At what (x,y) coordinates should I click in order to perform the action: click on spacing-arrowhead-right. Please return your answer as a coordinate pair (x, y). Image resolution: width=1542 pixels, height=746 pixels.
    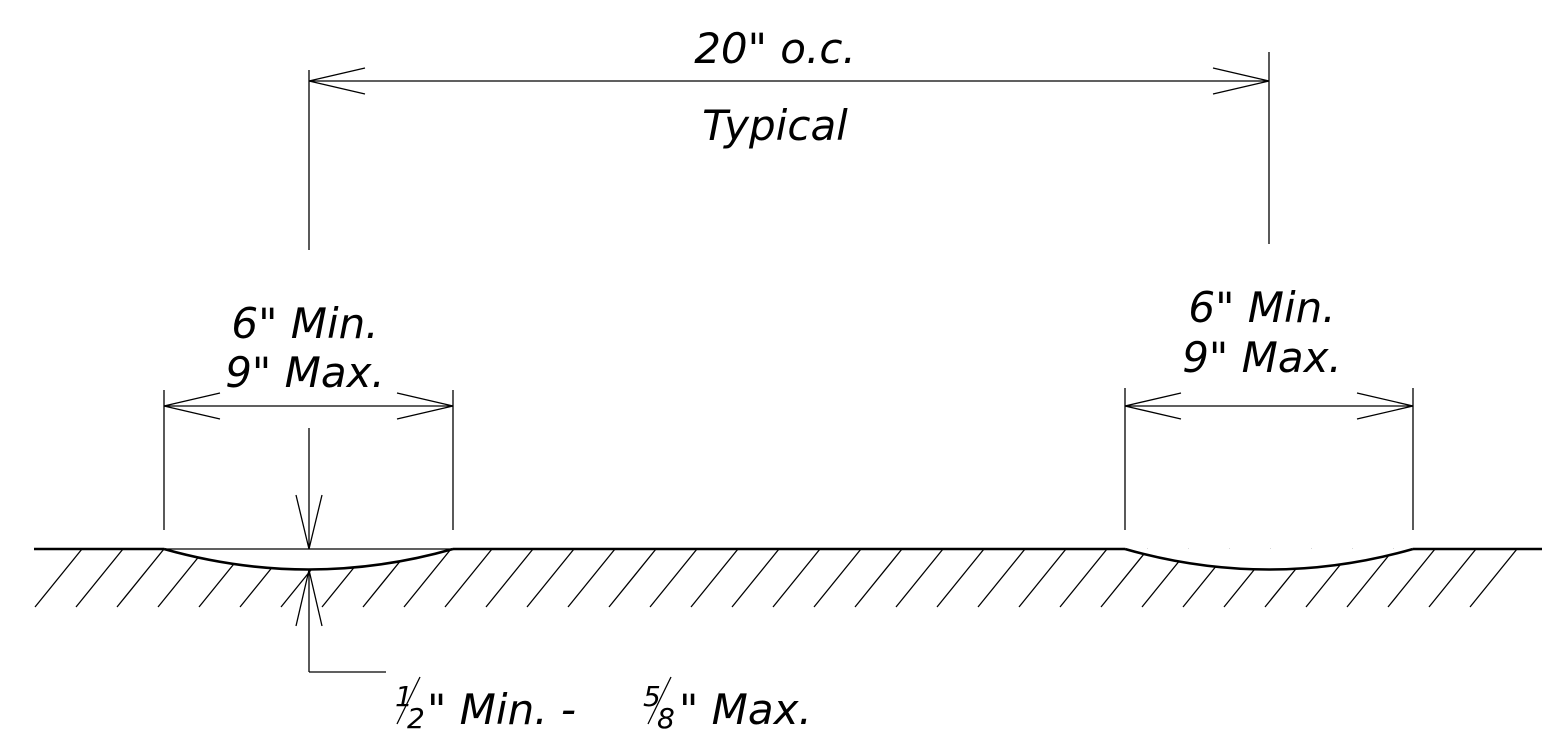
    Looking at the image, I should click on (1241, 81).